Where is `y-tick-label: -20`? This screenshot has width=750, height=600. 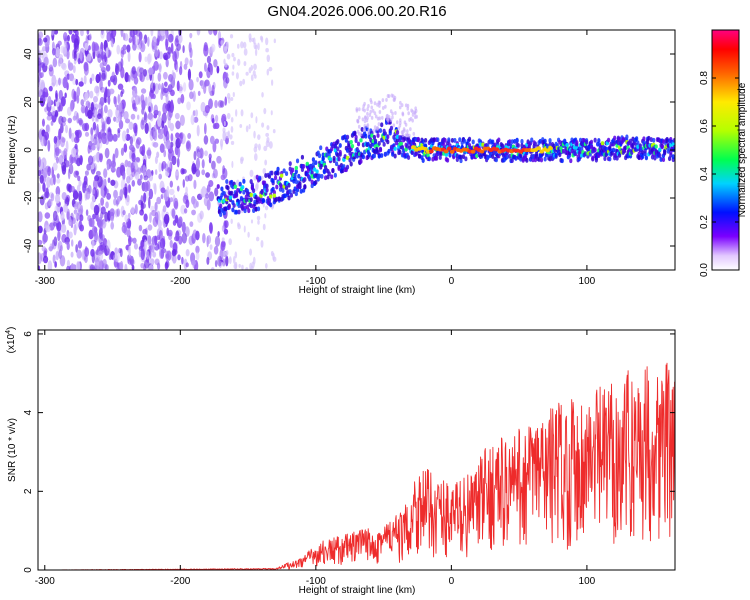
y-tick-label: -20 is located at coordinates (28, 197).